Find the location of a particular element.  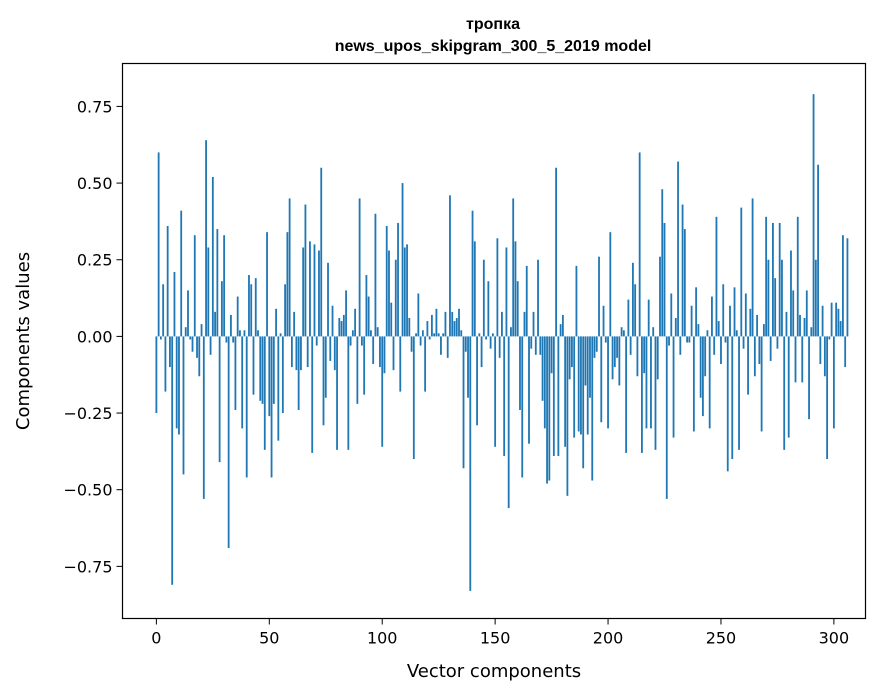

x-tick-label: 0 is located at coordinates (156, 638).